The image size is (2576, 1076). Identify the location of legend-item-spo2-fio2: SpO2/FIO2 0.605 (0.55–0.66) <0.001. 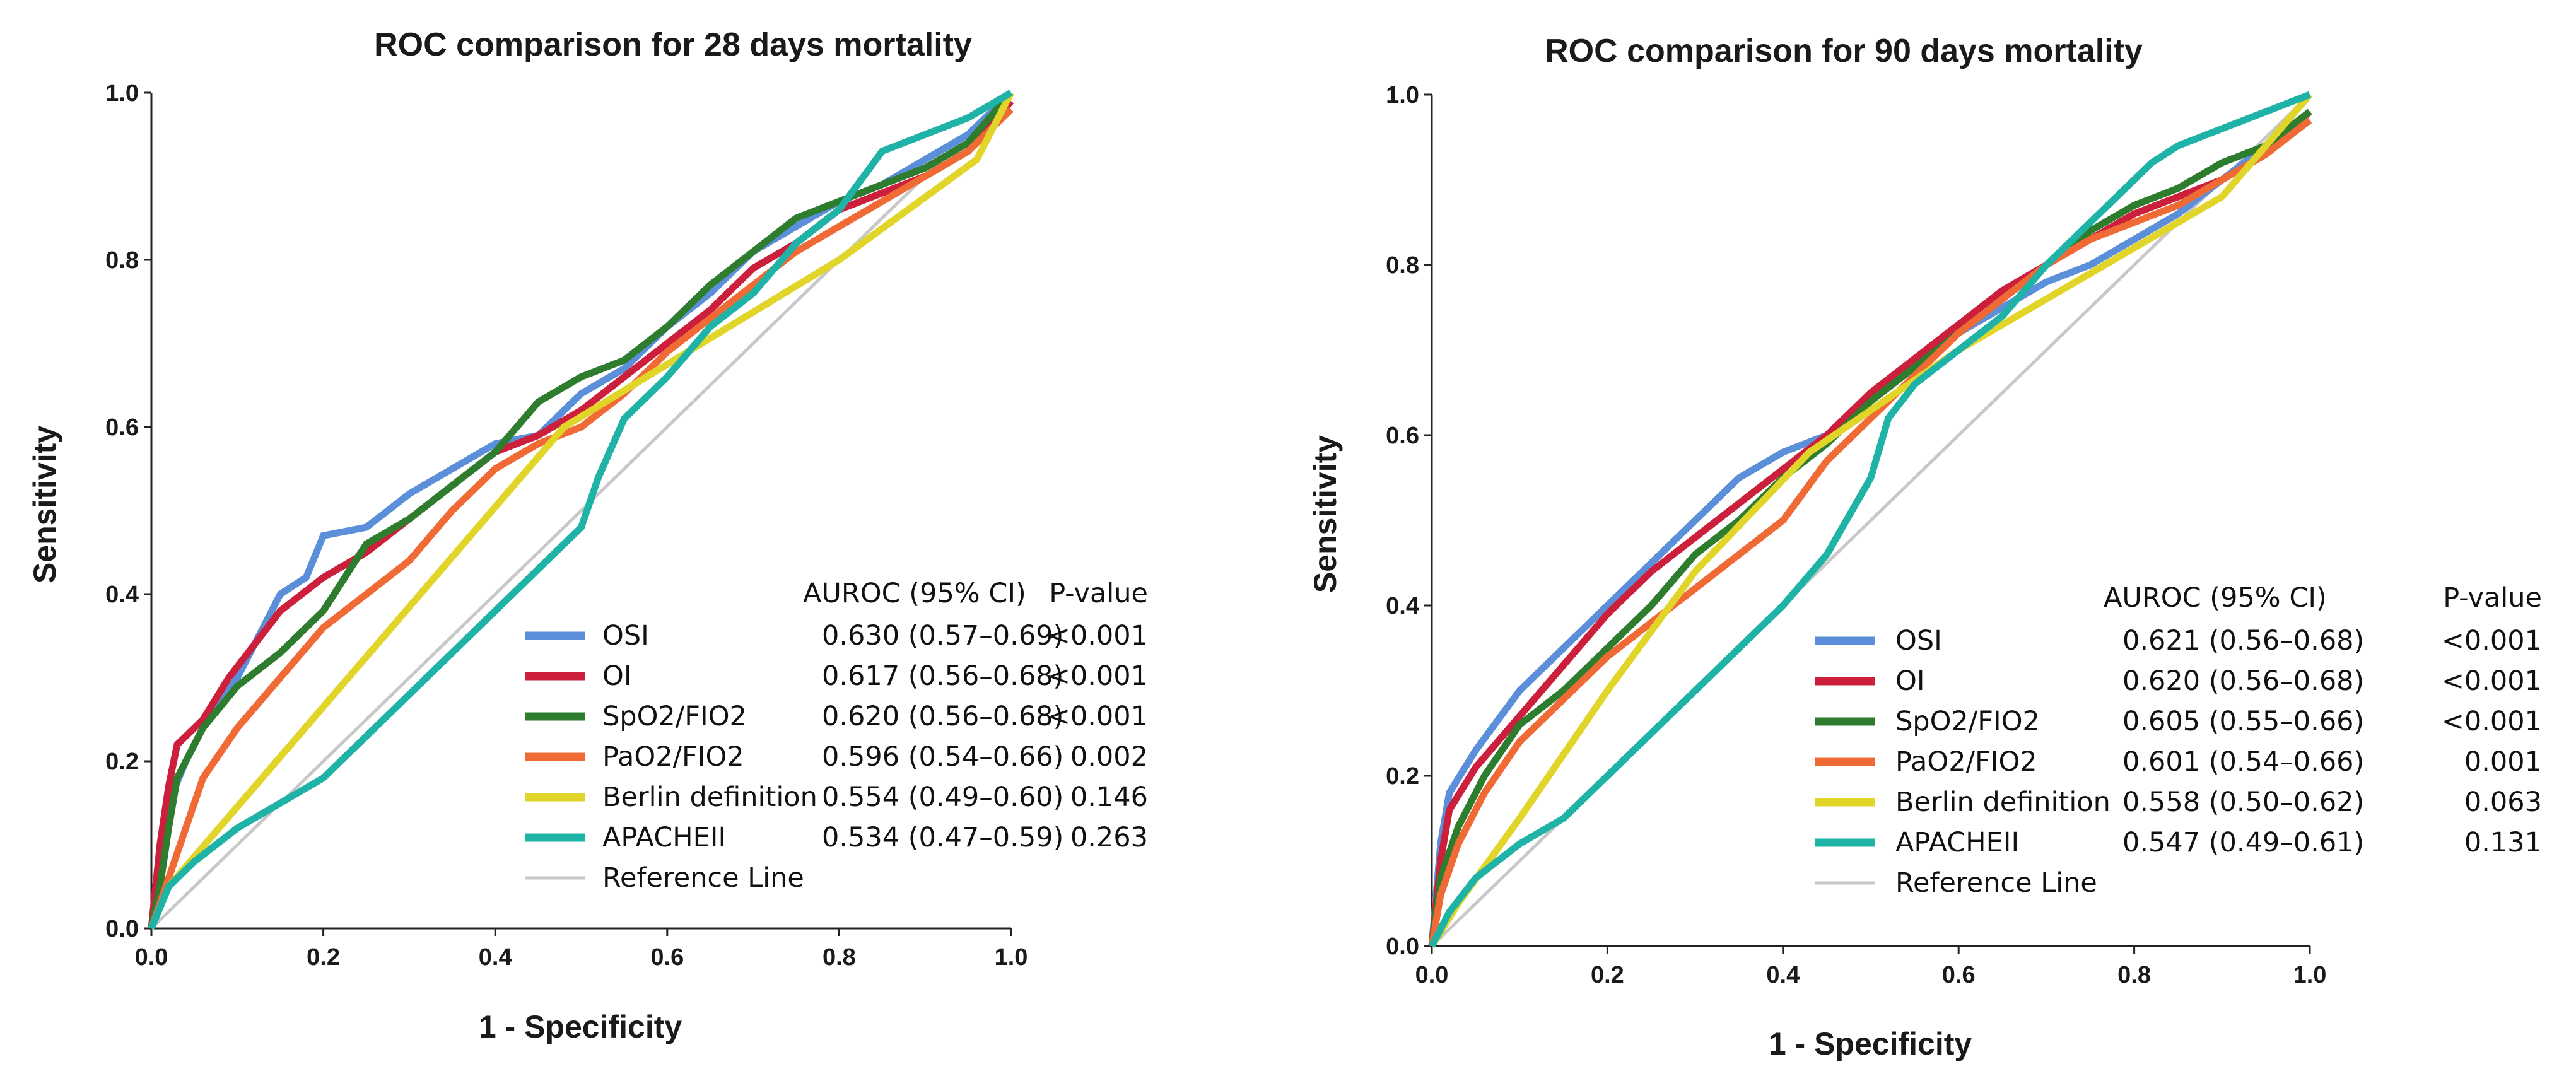
(2178, 721).